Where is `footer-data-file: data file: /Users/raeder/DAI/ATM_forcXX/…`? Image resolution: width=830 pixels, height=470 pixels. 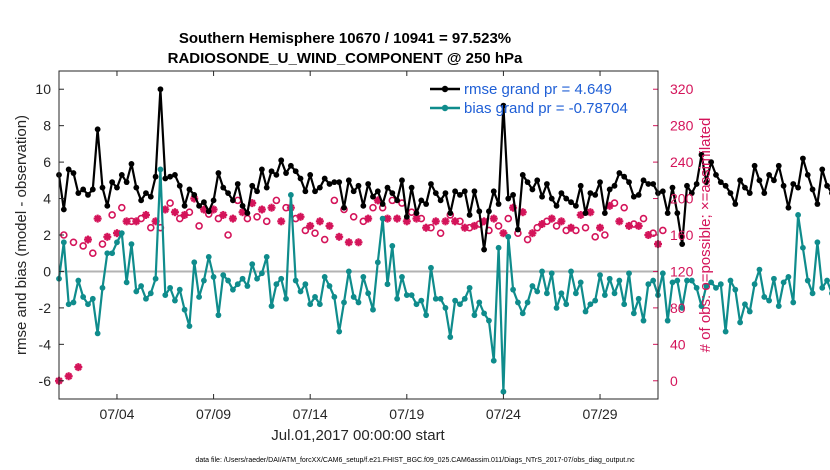 footer-data-file: data file: /Users/raeder/DAI/ATM_forcXX/… is located at coordinates (415, 460).